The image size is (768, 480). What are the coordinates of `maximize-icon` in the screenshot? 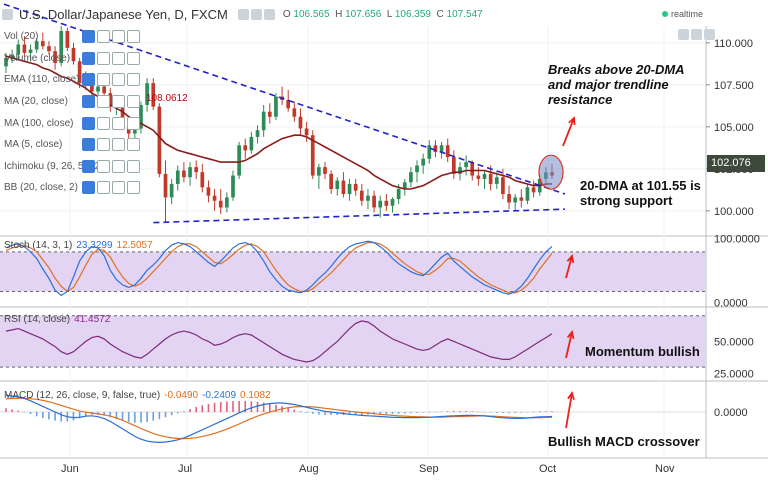 It's located at (683, 35).